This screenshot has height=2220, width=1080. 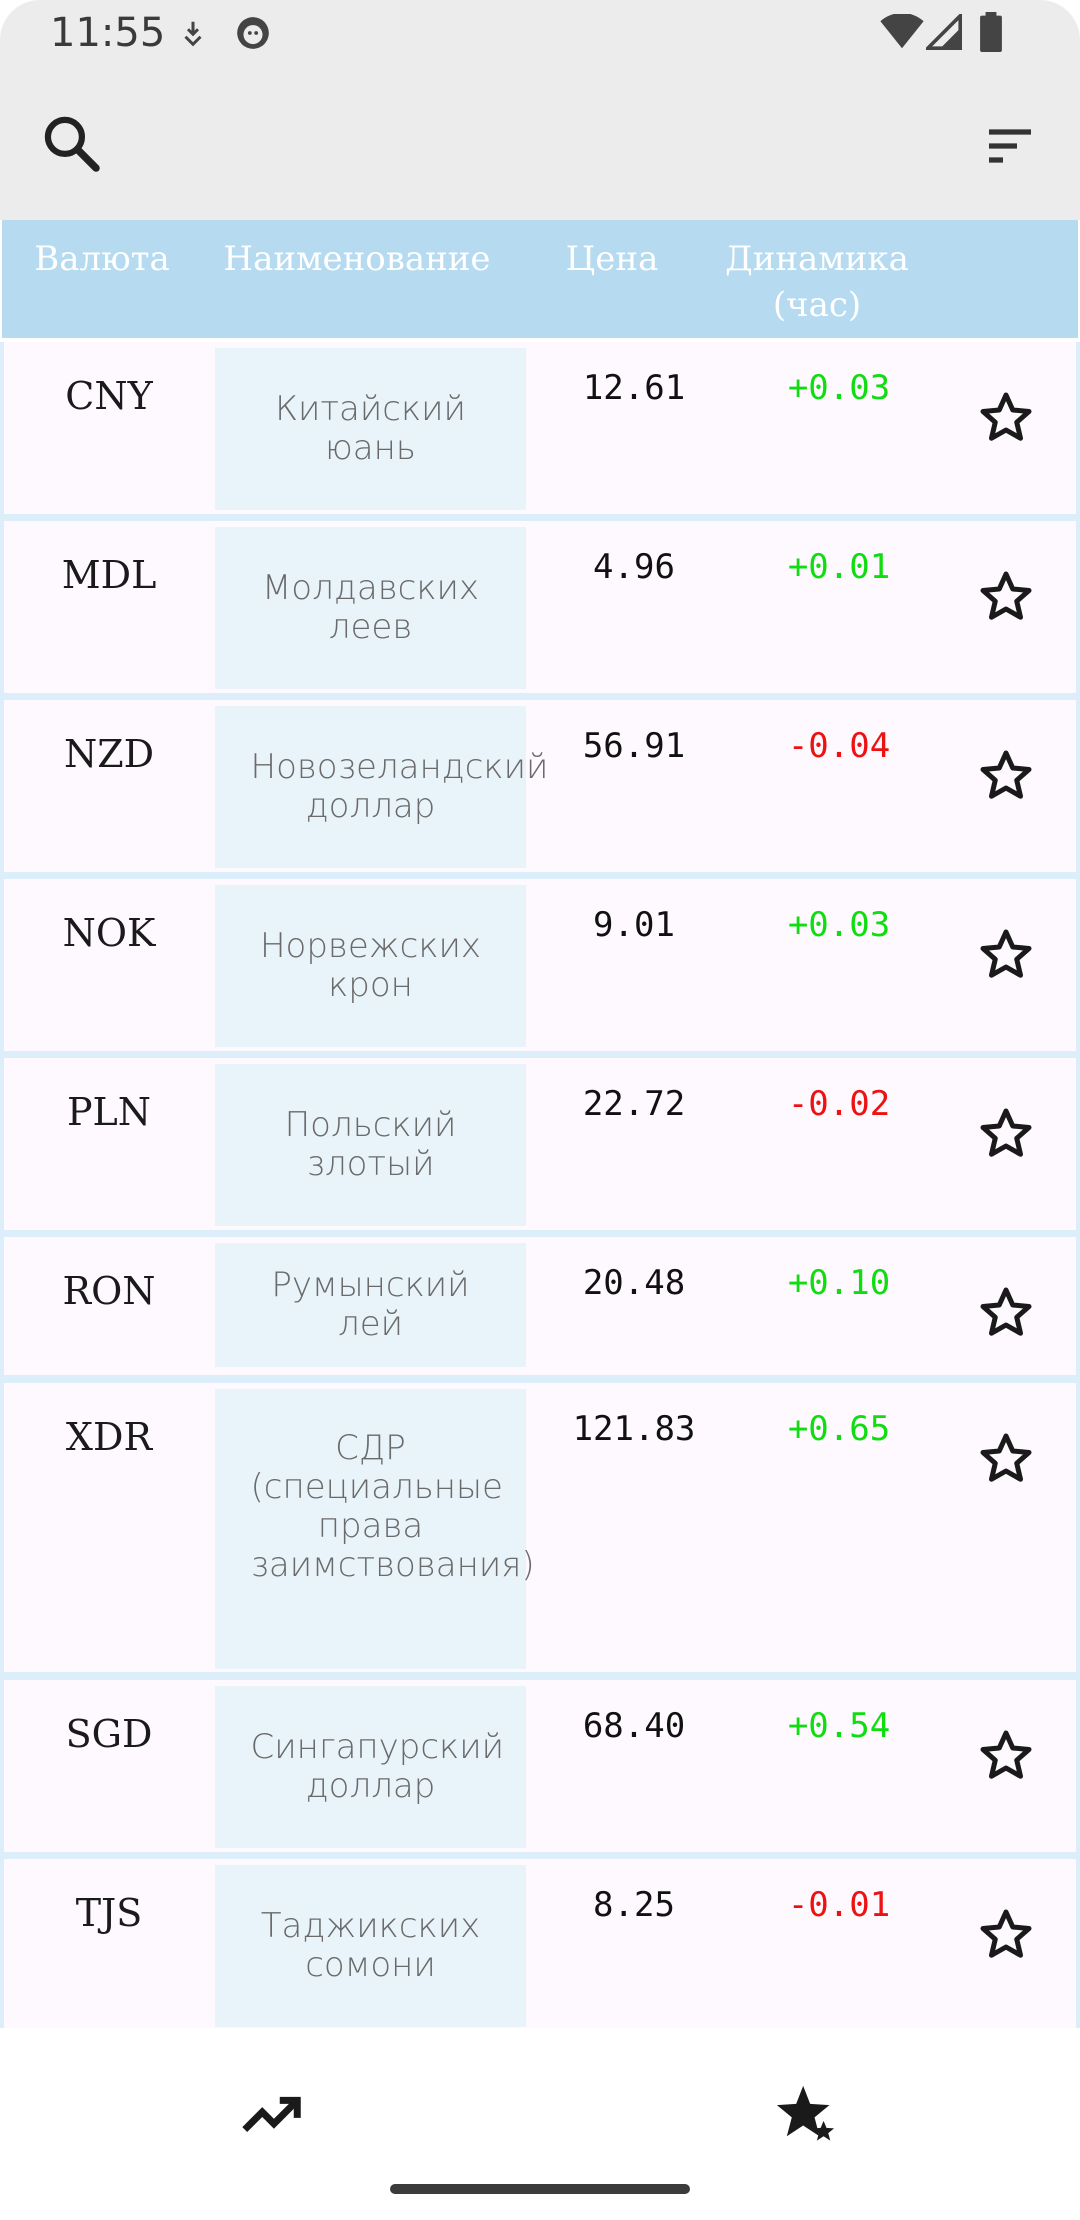 I want to click on currency-code: TJS, so click(x=109, y=1913).